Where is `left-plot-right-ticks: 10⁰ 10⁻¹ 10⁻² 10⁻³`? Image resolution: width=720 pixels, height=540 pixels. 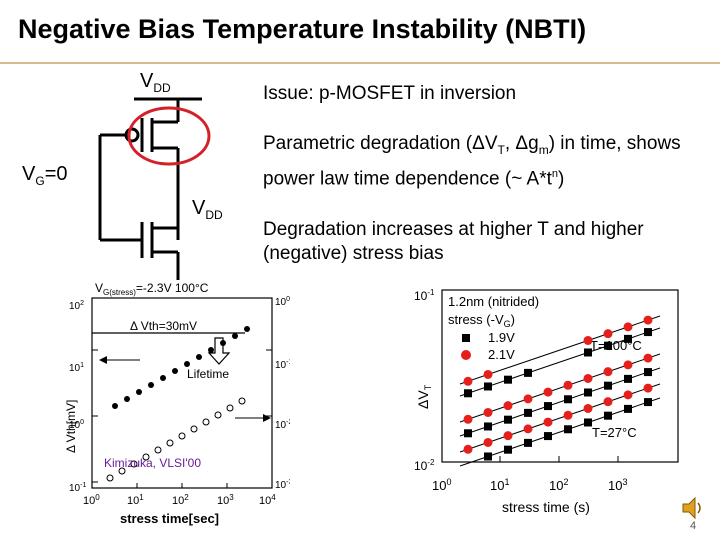
left-plot-right-ticks: 10⁰ 10⁻¹ 10⁻² 10⁻³ is located at coordinates (282, 393).